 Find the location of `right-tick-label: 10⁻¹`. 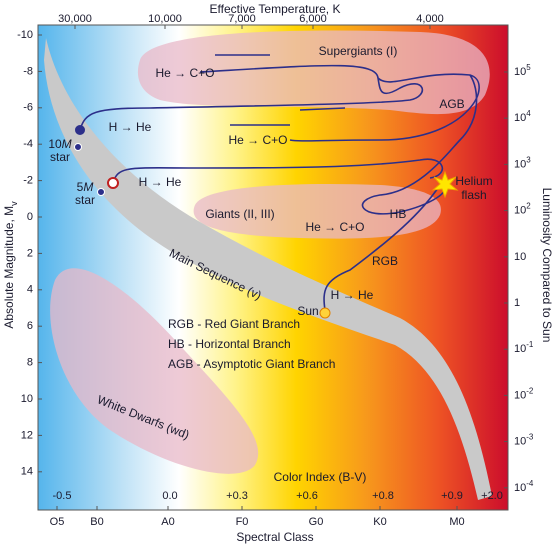

right-tick-label: 10⁻¹ is located at coordinates (524, 347).